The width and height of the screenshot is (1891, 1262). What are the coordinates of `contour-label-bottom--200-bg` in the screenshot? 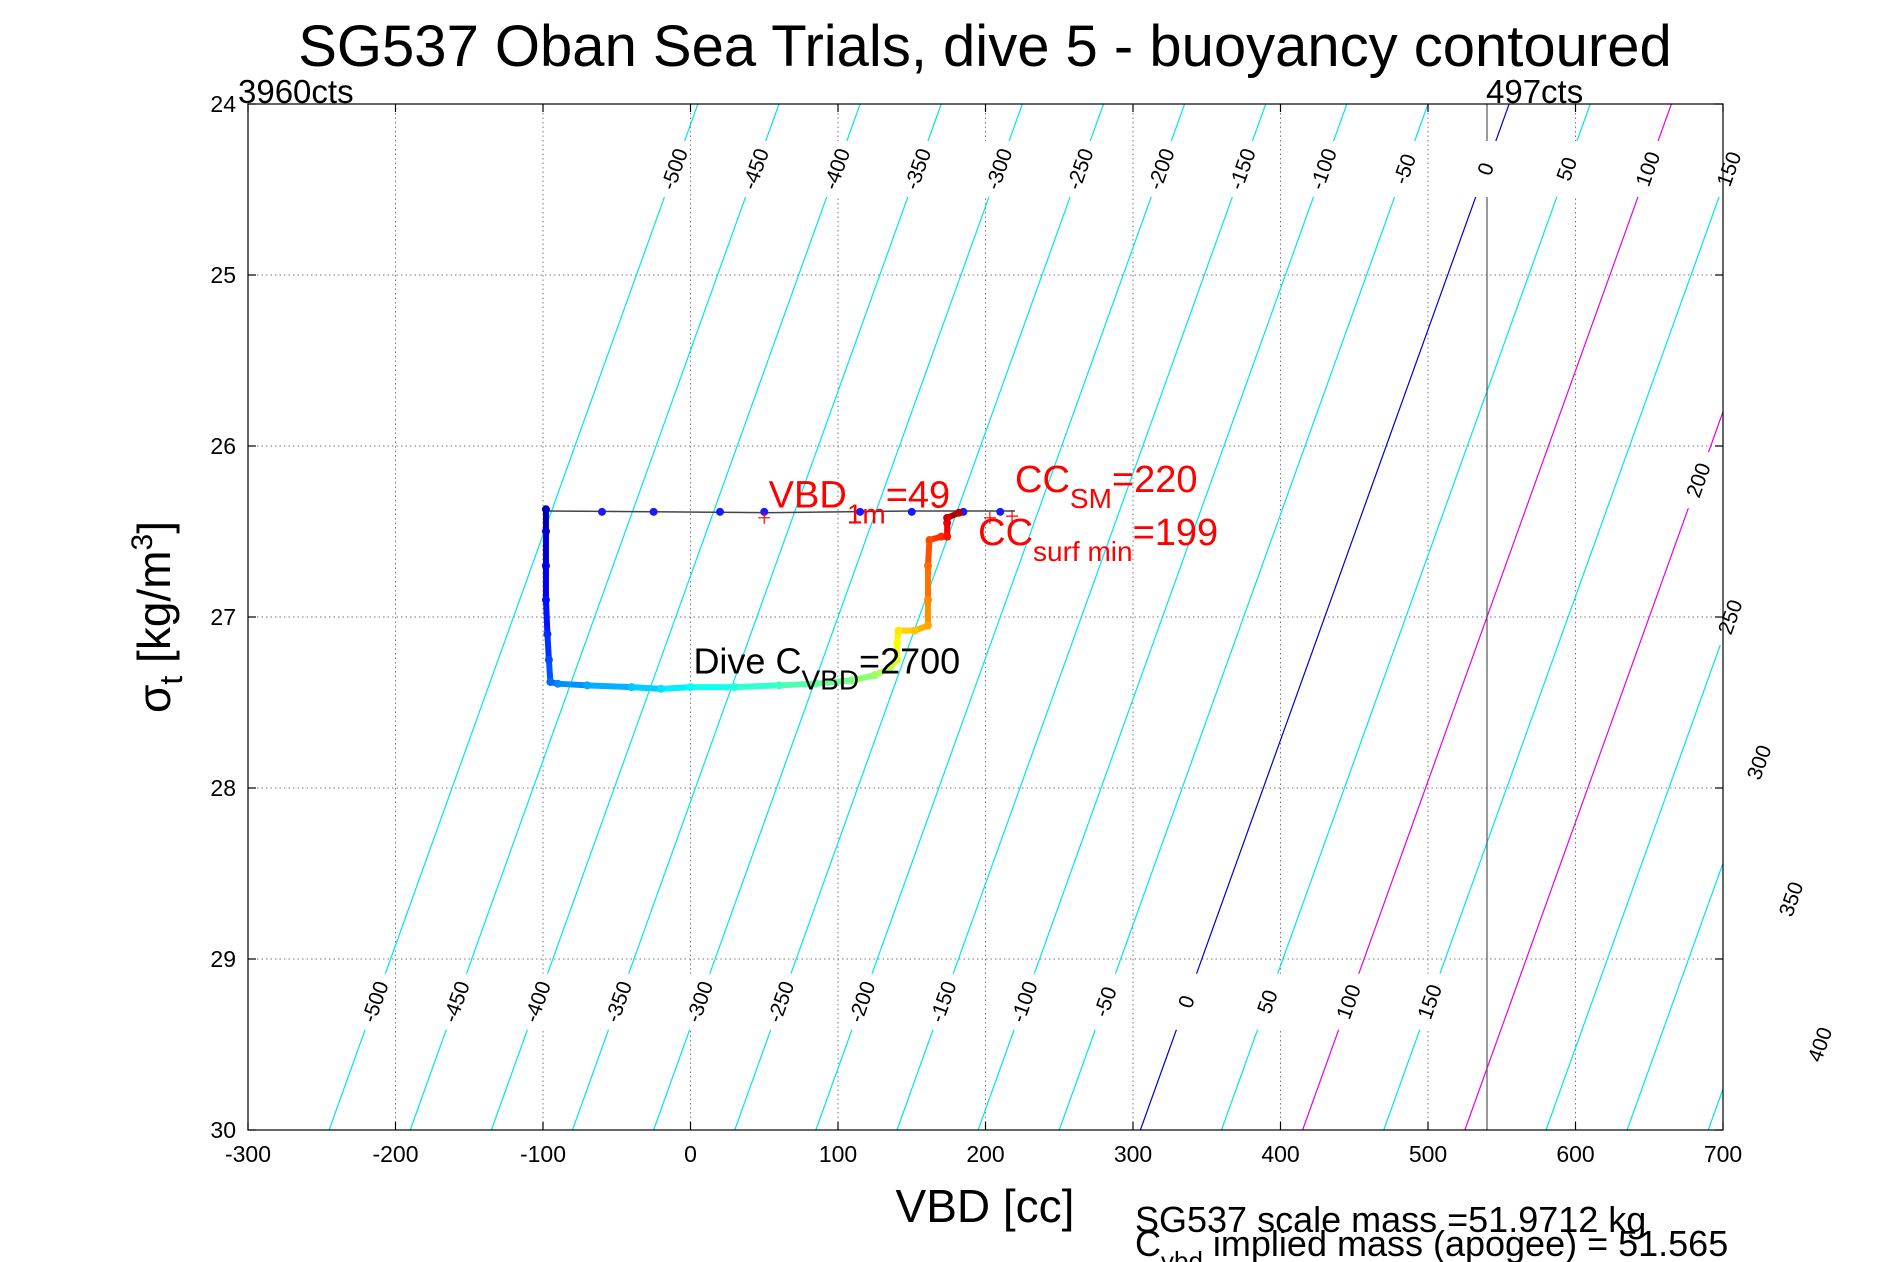 It's located at (861, 1001).